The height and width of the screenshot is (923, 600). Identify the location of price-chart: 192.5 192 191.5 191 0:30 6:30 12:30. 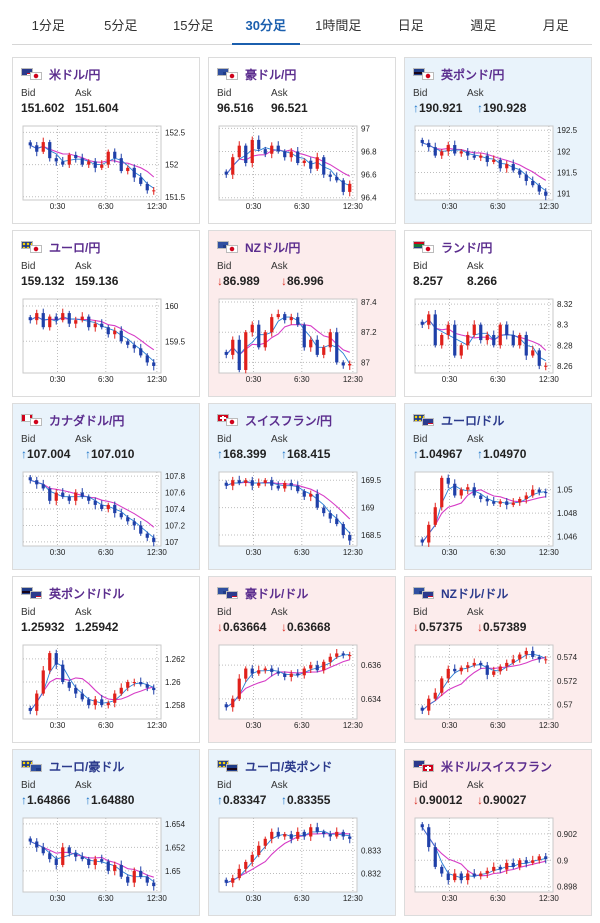
(499, 141).